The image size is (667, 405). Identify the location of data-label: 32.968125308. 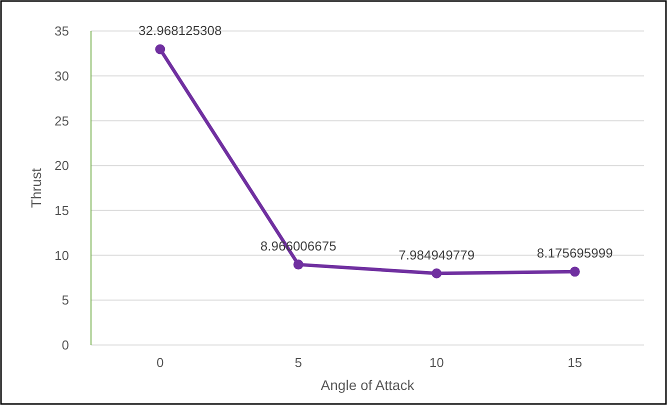
(180, 30).